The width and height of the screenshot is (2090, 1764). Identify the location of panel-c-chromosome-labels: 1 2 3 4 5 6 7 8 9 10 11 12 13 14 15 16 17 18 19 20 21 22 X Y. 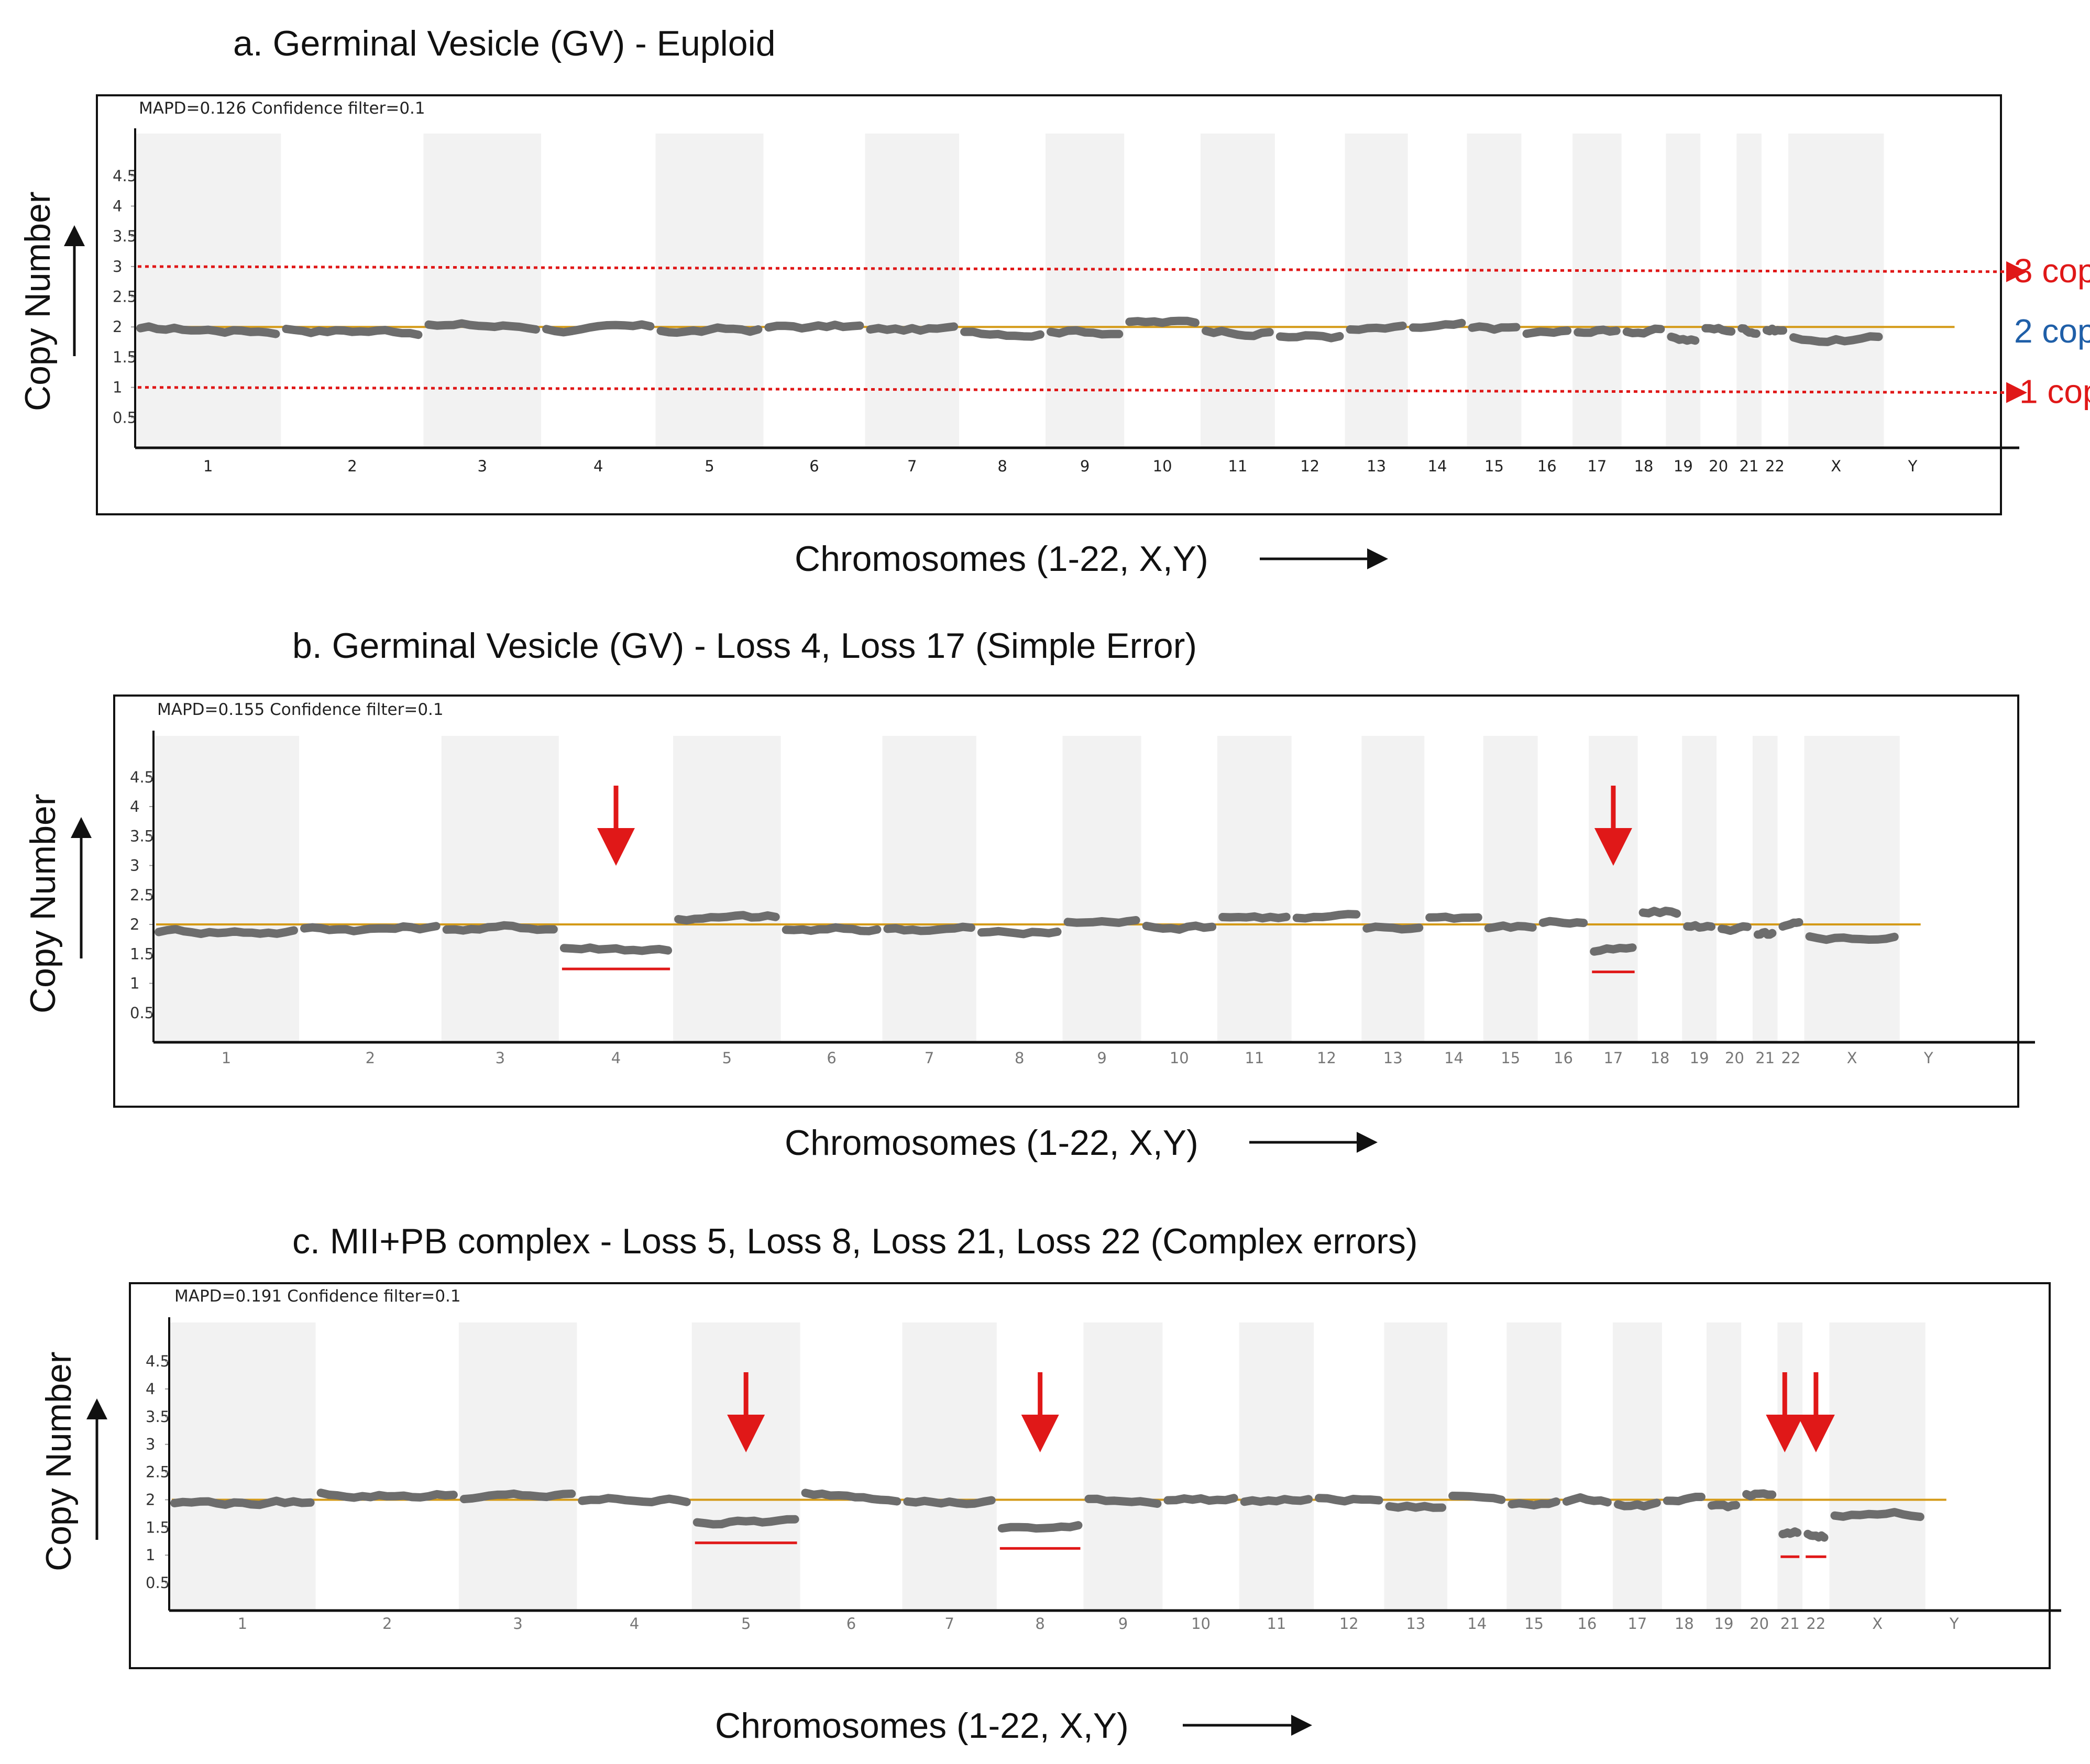
(1098, 1624).